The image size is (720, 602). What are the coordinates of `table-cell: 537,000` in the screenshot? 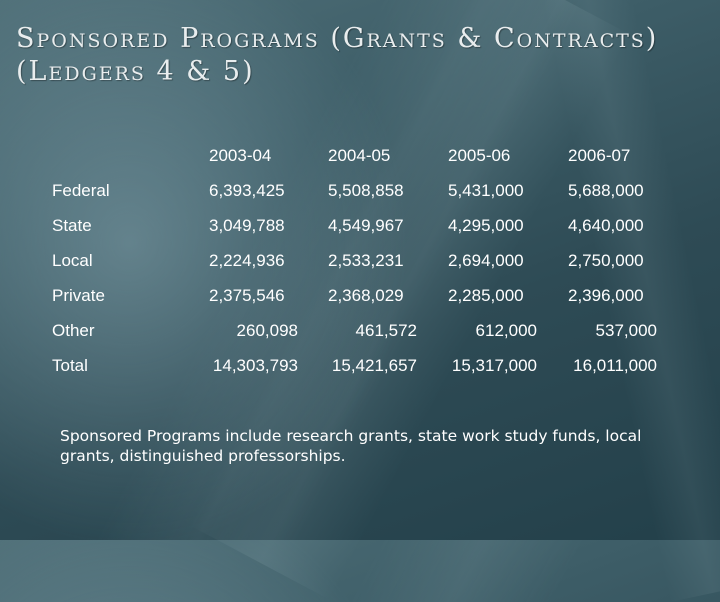 It's located at (626, 330).